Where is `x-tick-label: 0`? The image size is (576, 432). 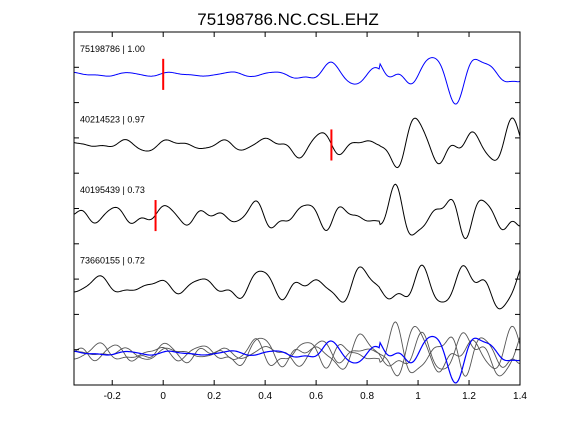 x-tick-label: 0 is located at coordinates (163, 396).